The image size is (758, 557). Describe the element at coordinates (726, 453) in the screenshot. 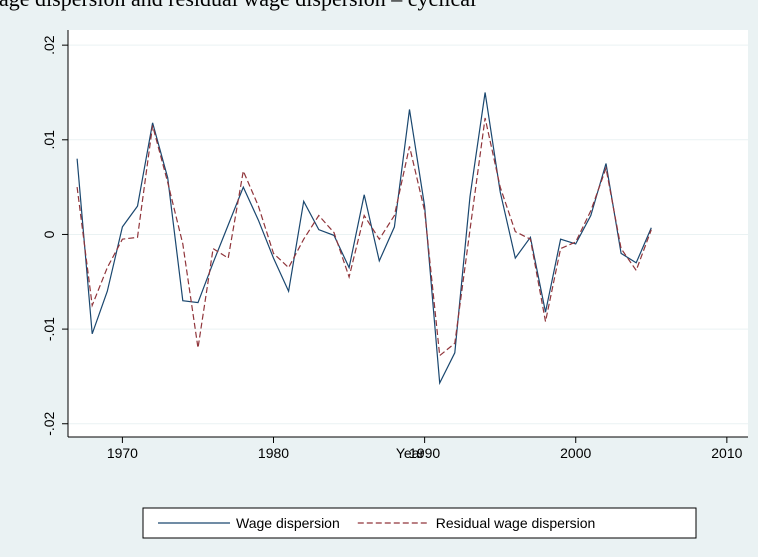

I see `x-tick-label: 2010` at that location.